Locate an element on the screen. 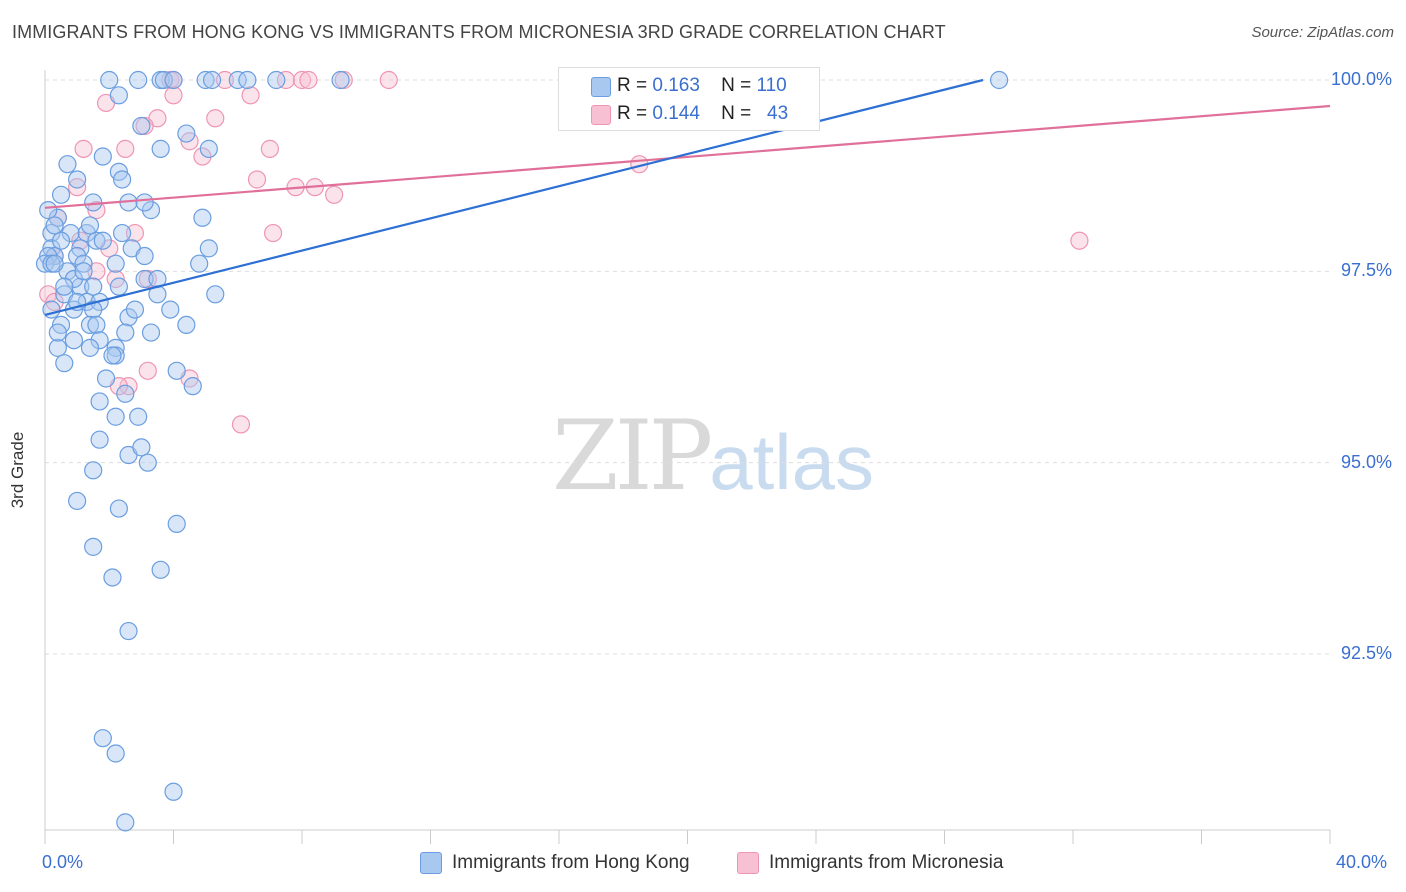 The width and height of the screenshot is (1406, 892). legend-row-micronesia: R = 0.144 N = 43 is located at coordinates (690, 114).